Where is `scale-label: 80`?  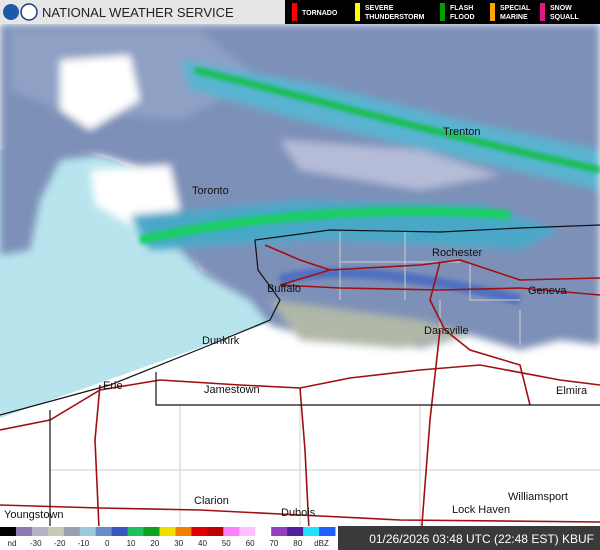
scale-label: 80 is located at coordinates (297, 543).